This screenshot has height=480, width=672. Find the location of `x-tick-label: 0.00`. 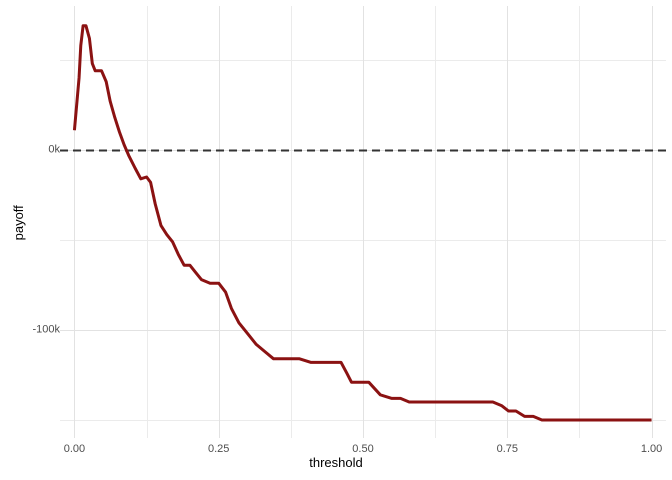

x-tick-label: 0.00 is located at coordinates (74, 449).